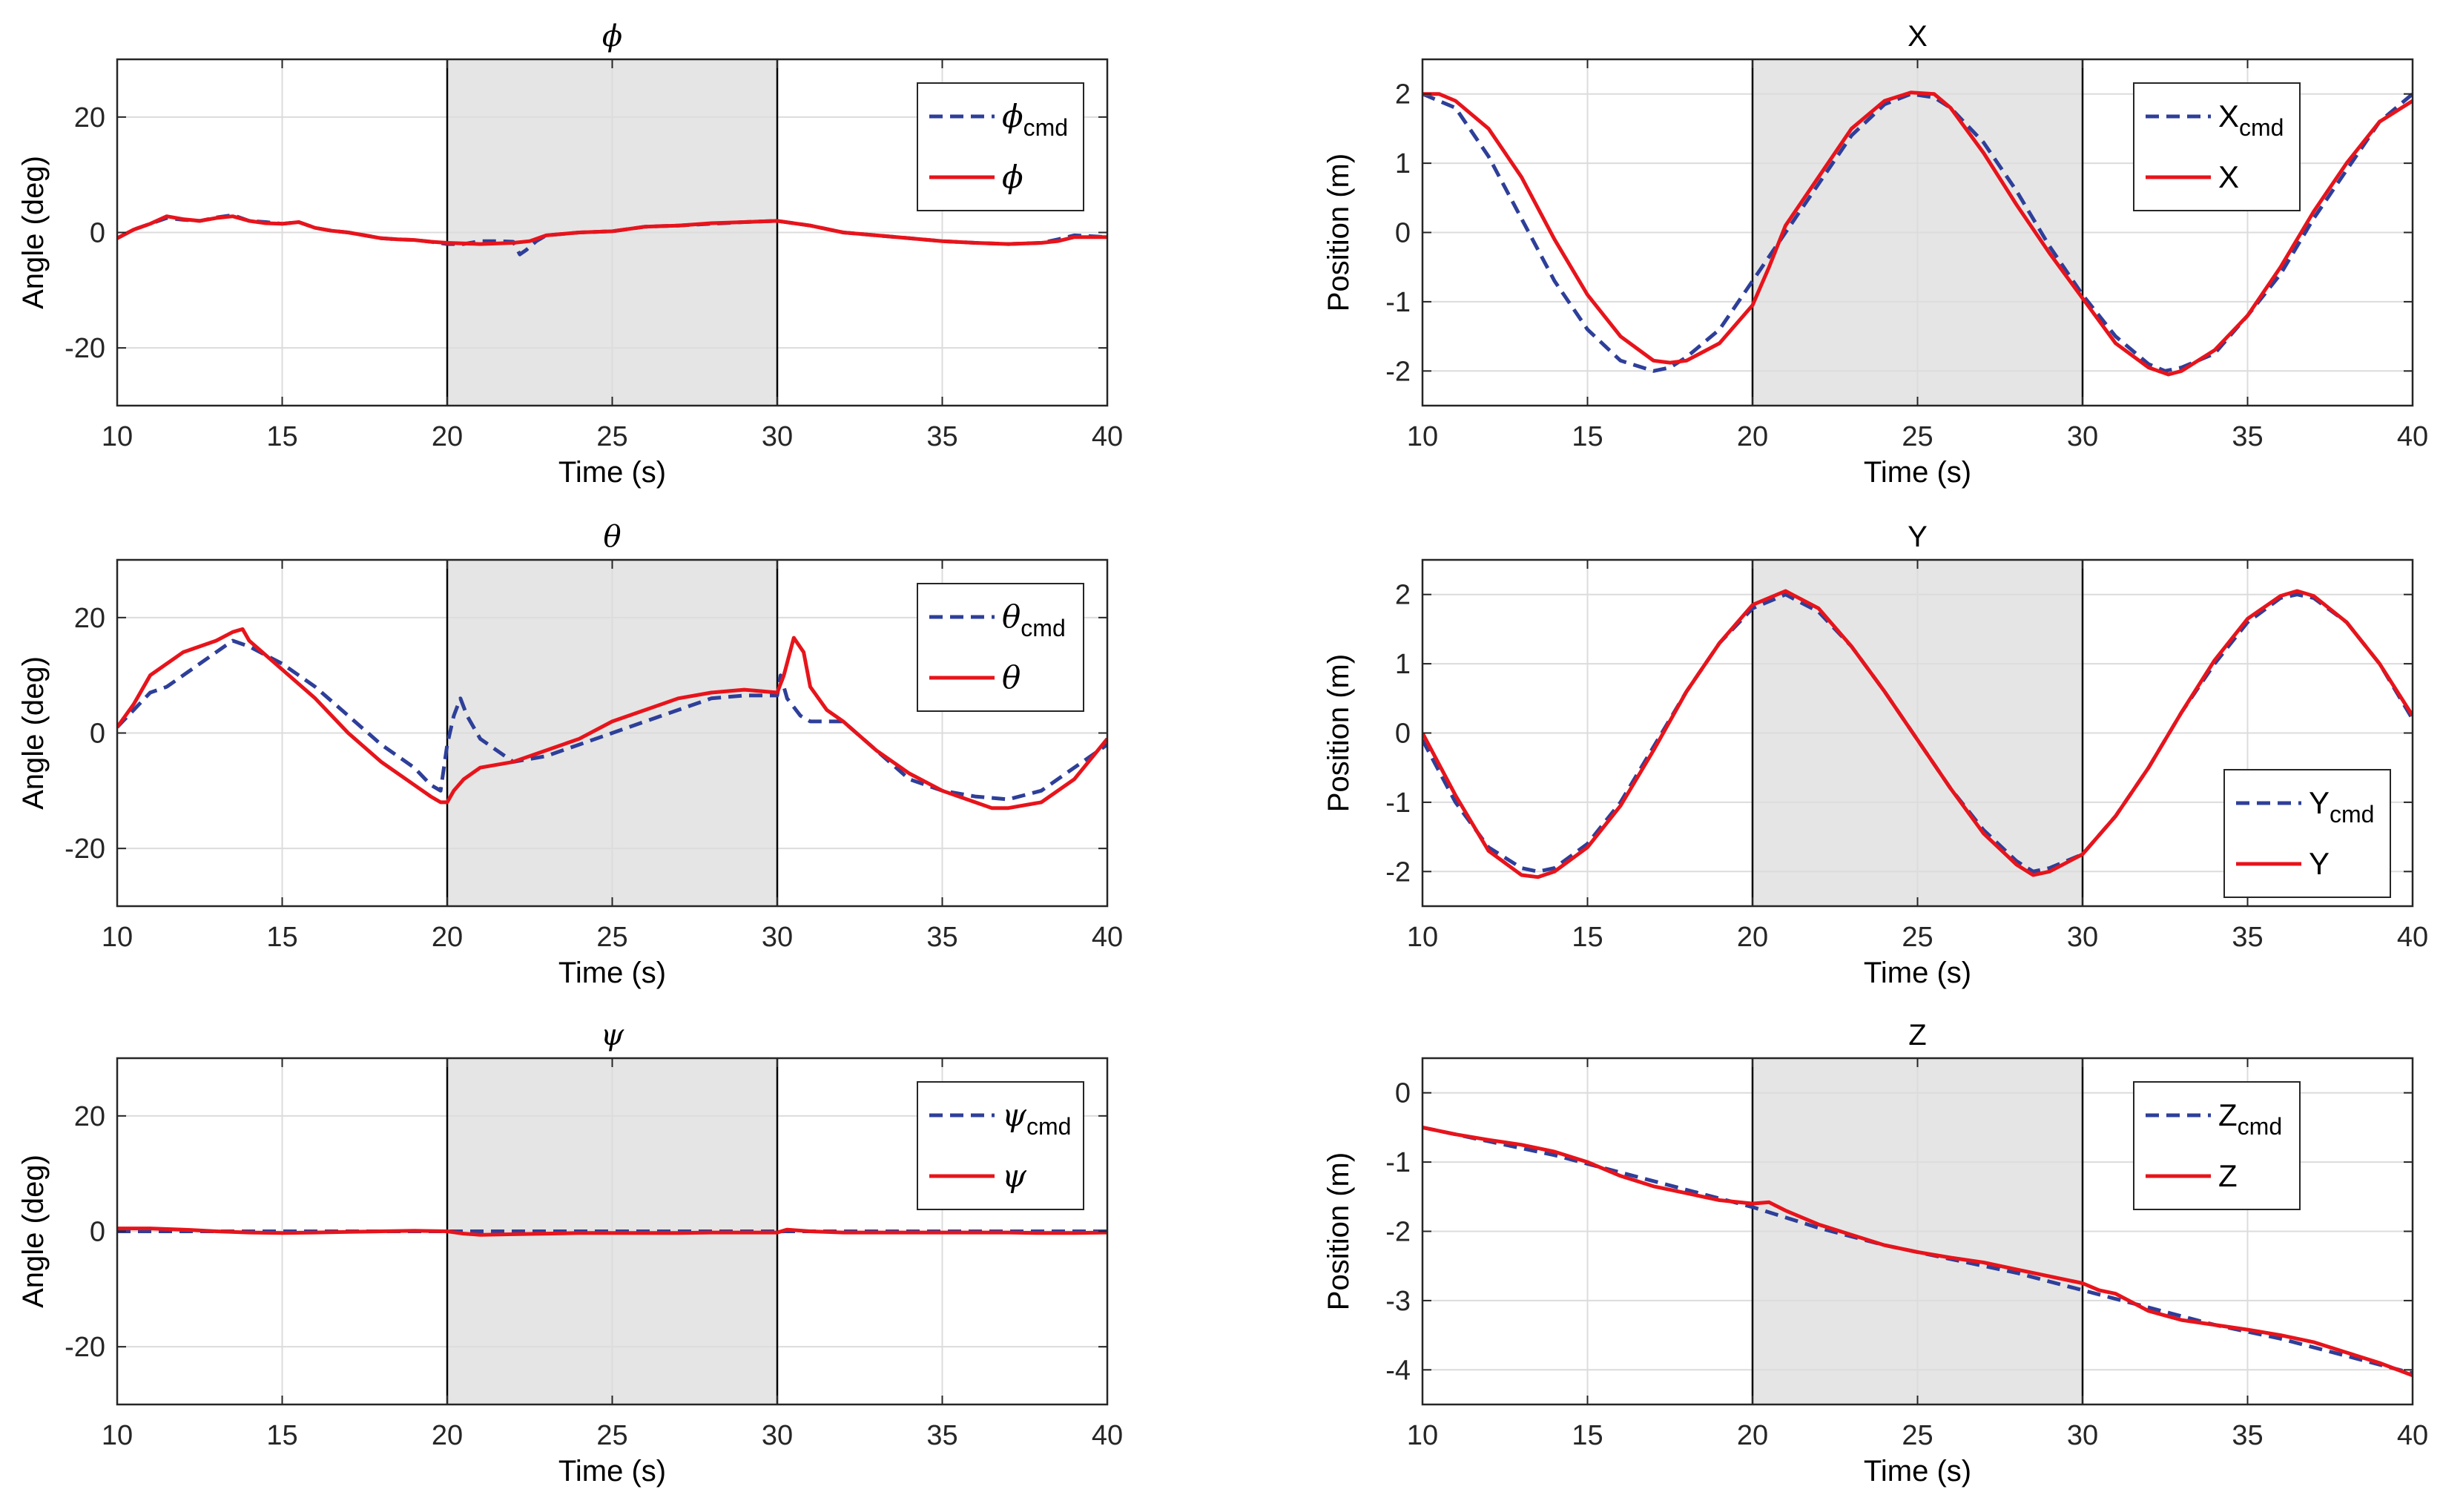 Image resolution: width=2443 pixels, height=1512 pixels. What do you see at coordinates (1107, 1435) in the screenshot?
I see `chart-5-xtick-label: 40` at bounding box center [1107, 1435].